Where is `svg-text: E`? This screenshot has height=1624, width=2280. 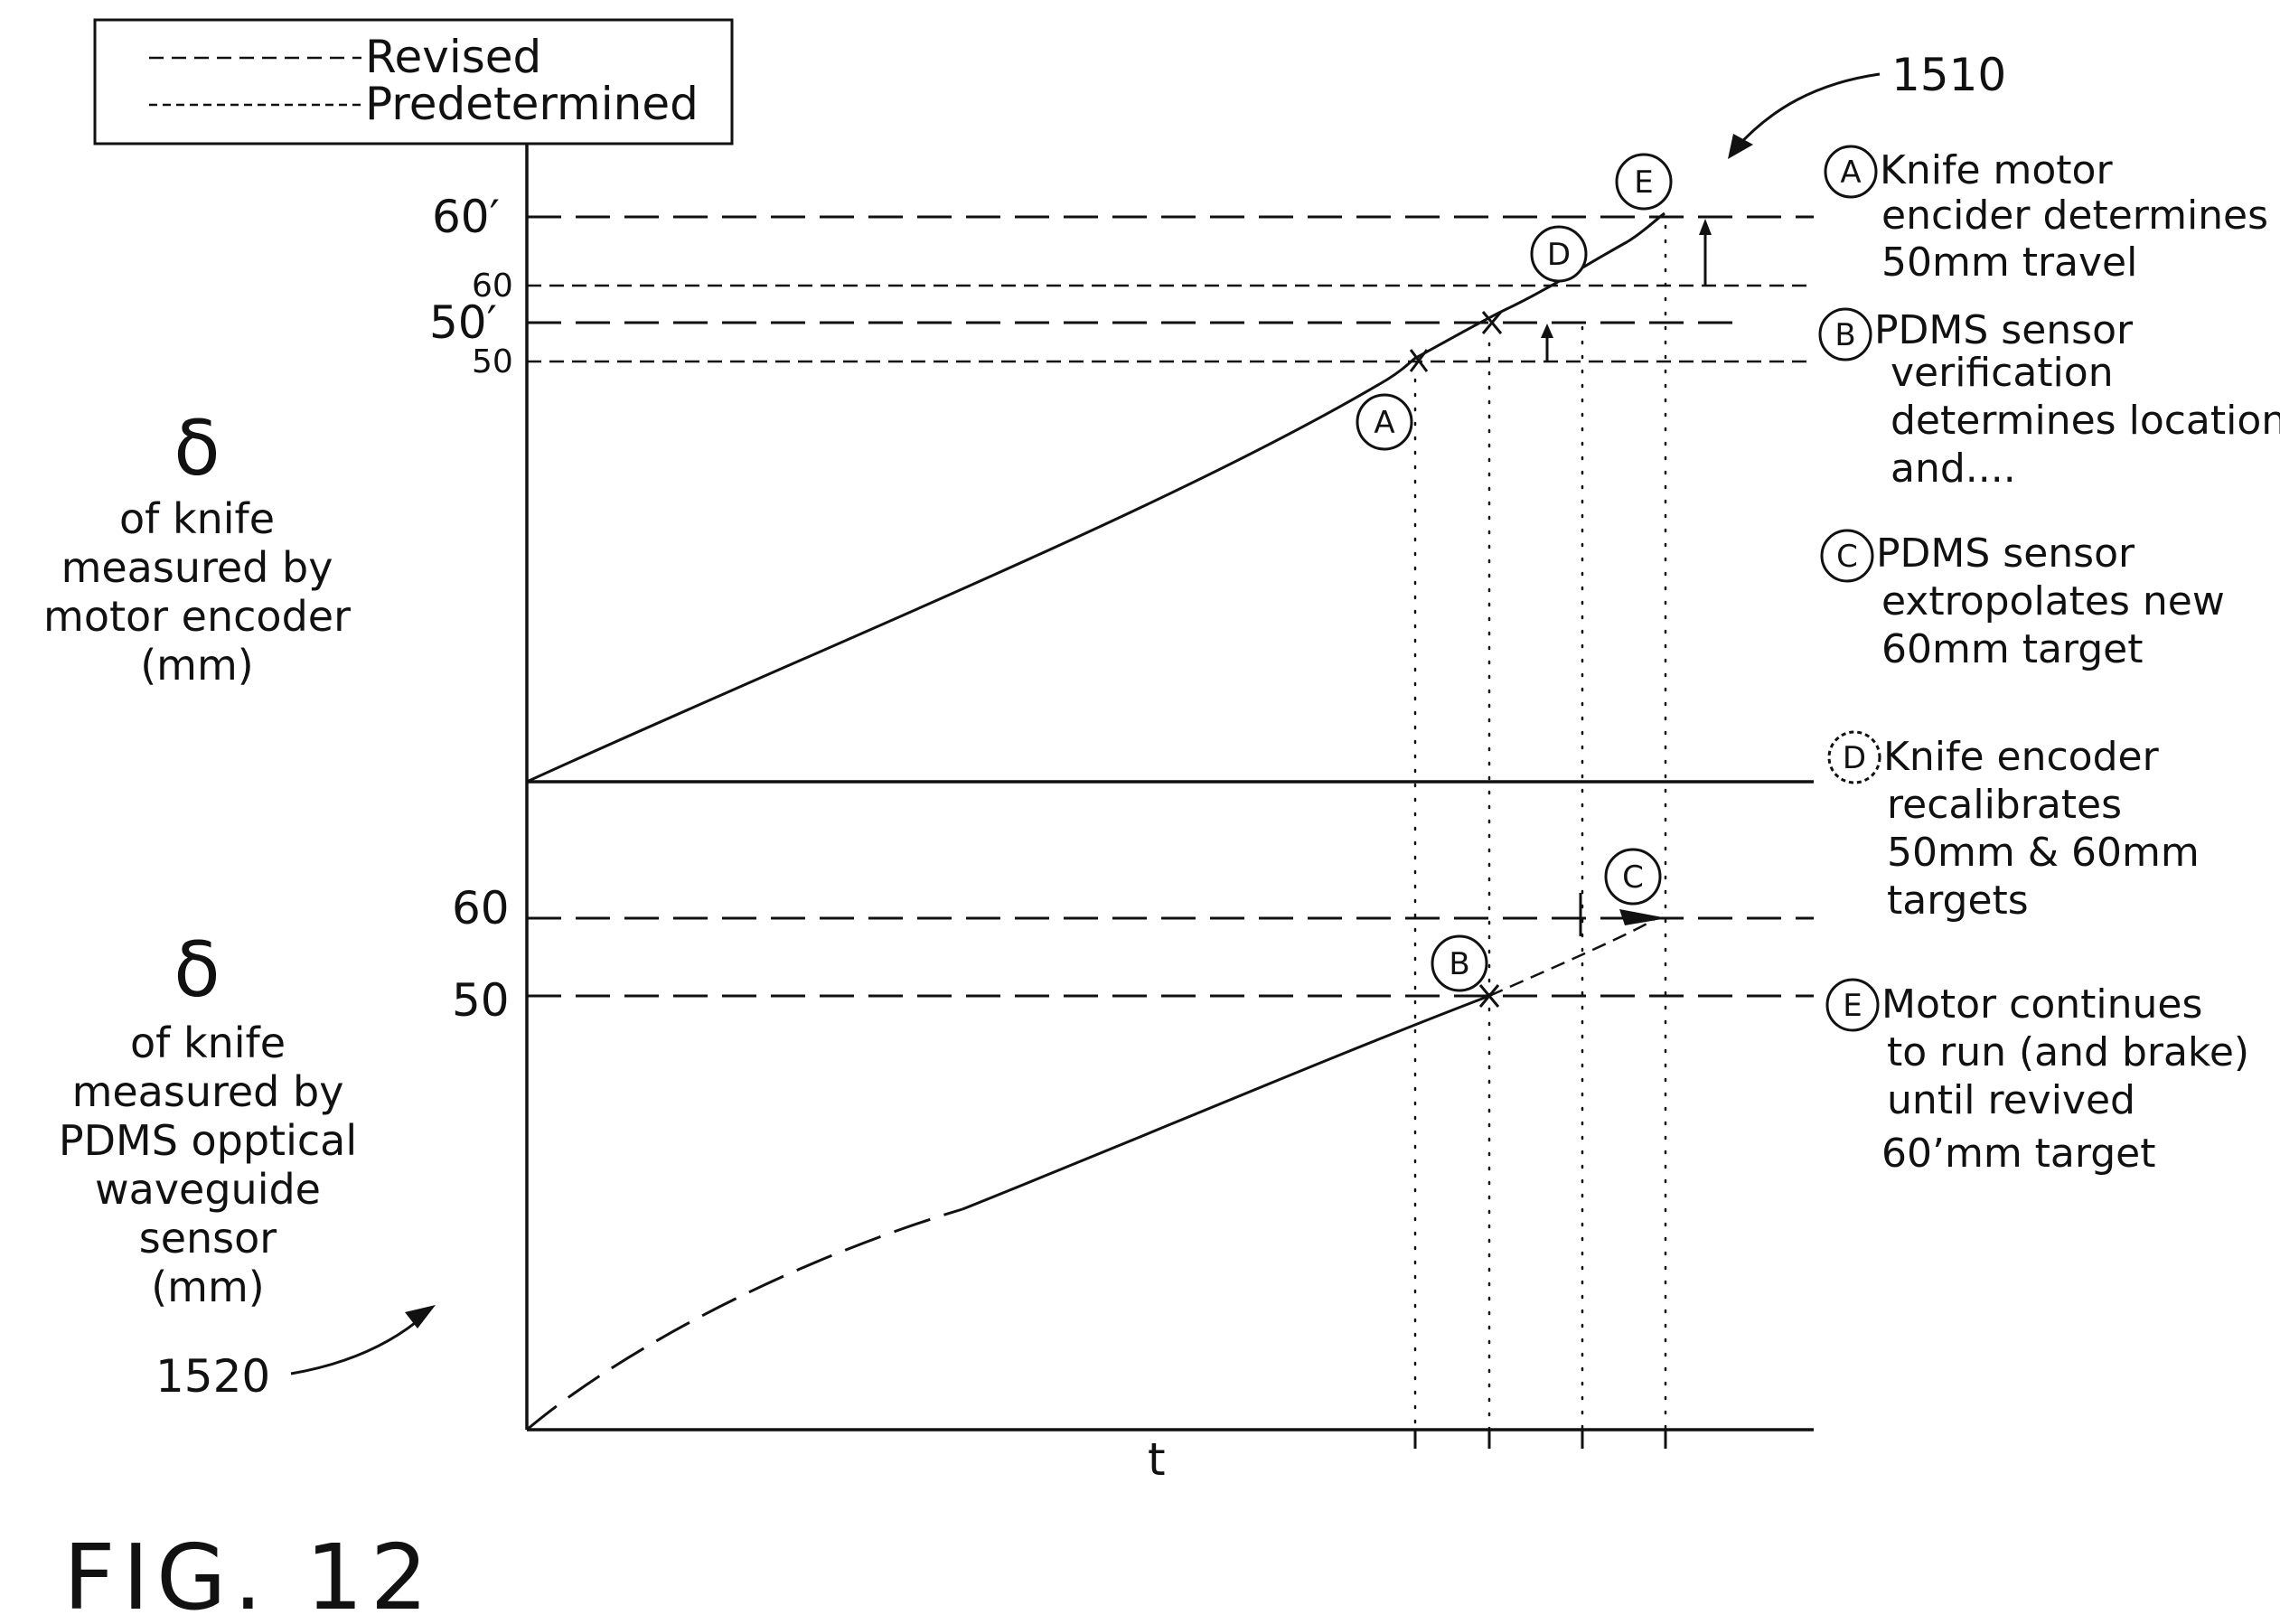
svg-text: E is located at coordinates (1644, 182).